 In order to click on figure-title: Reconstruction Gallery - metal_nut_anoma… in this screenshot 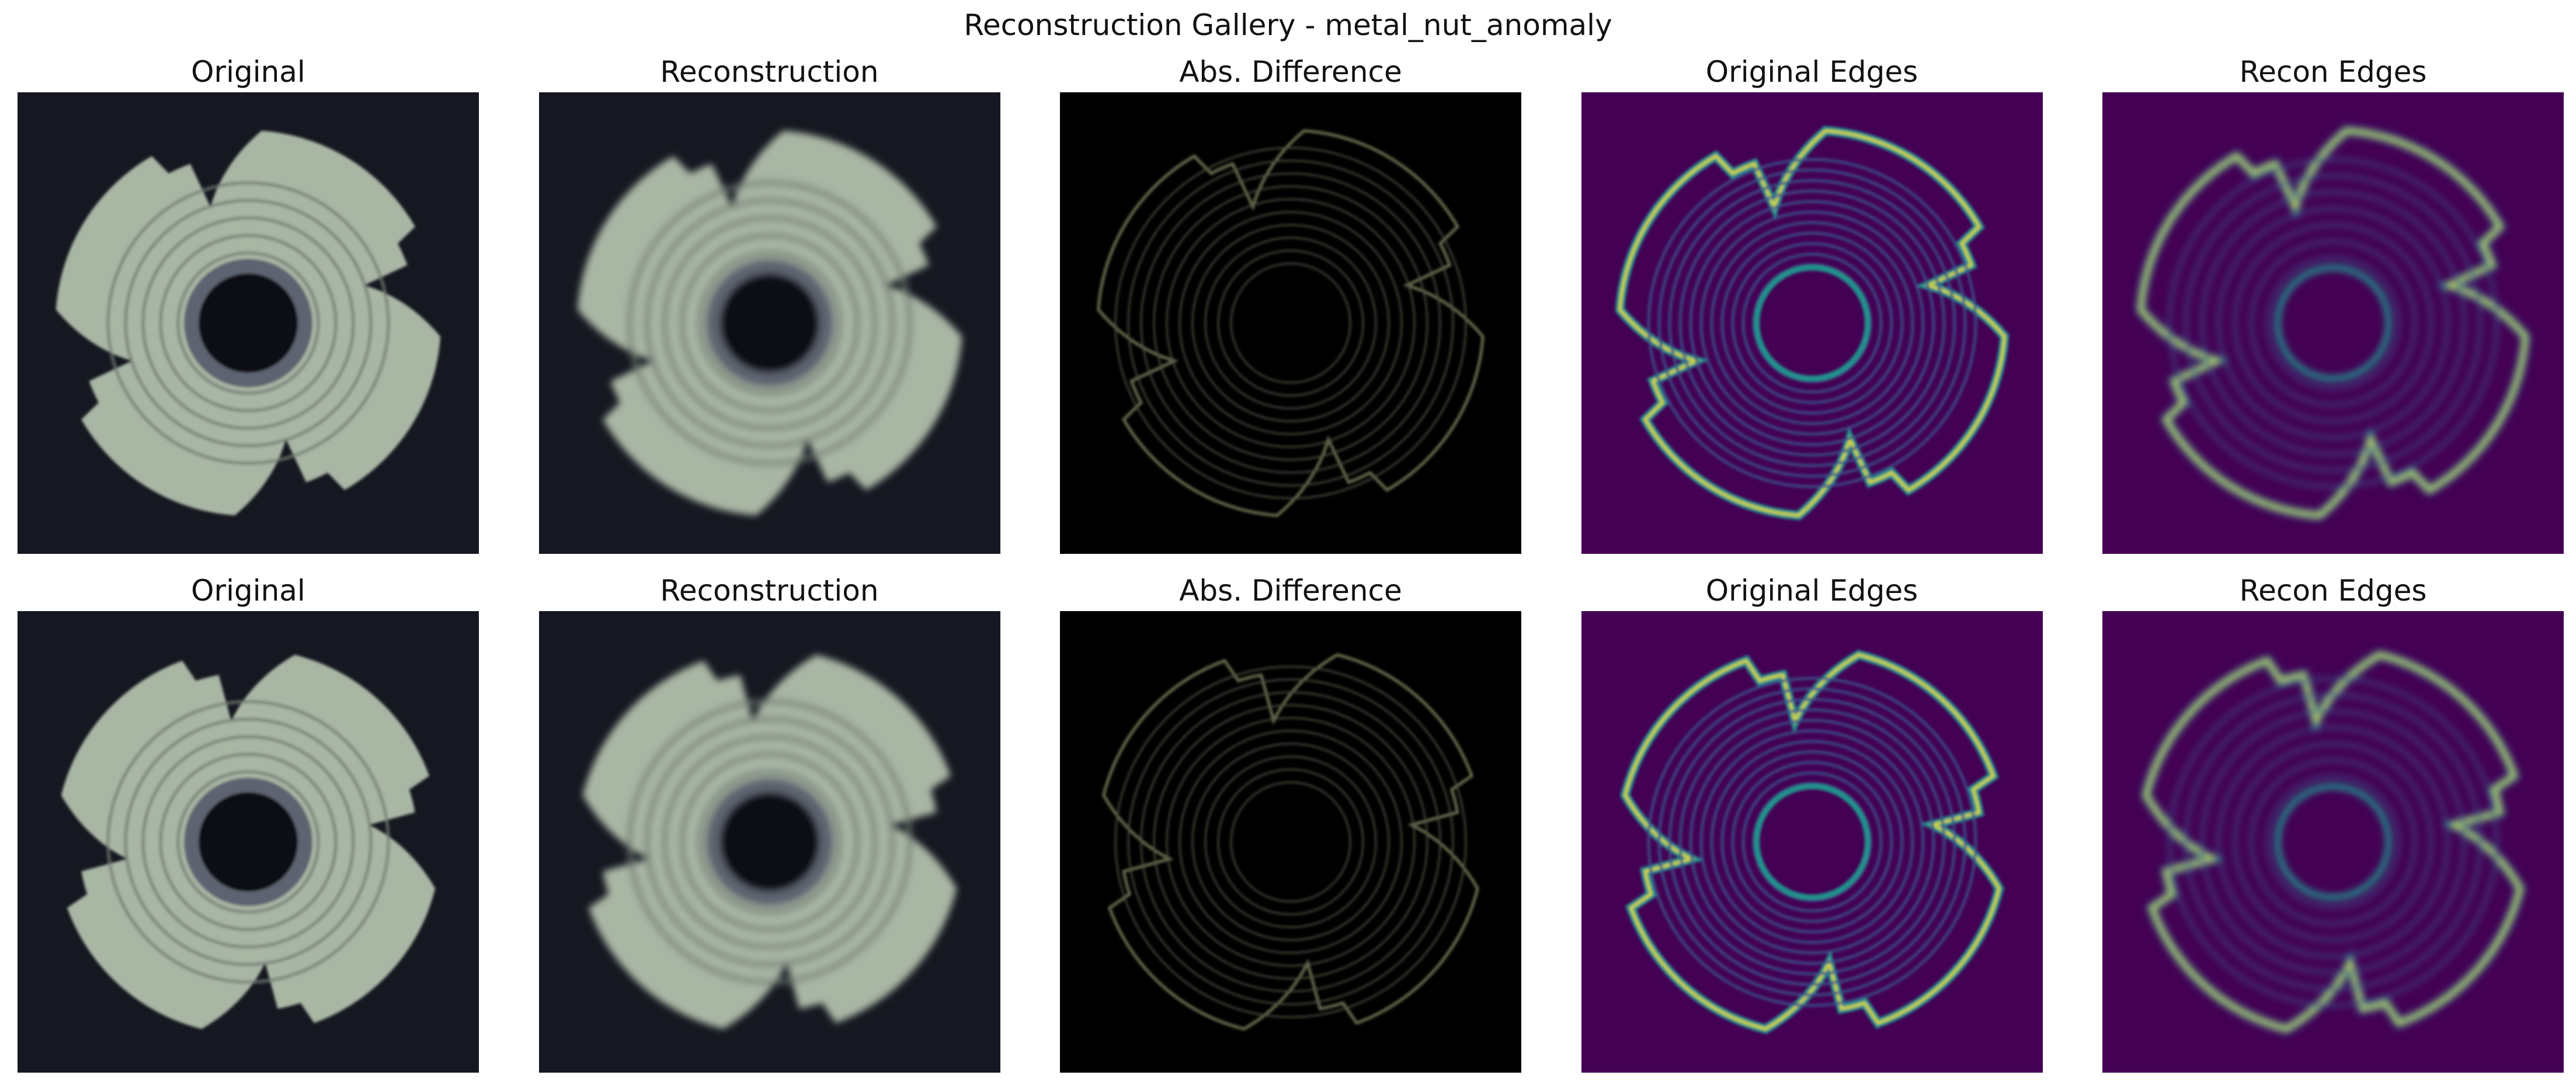, I will do `click(1288, 25)`.